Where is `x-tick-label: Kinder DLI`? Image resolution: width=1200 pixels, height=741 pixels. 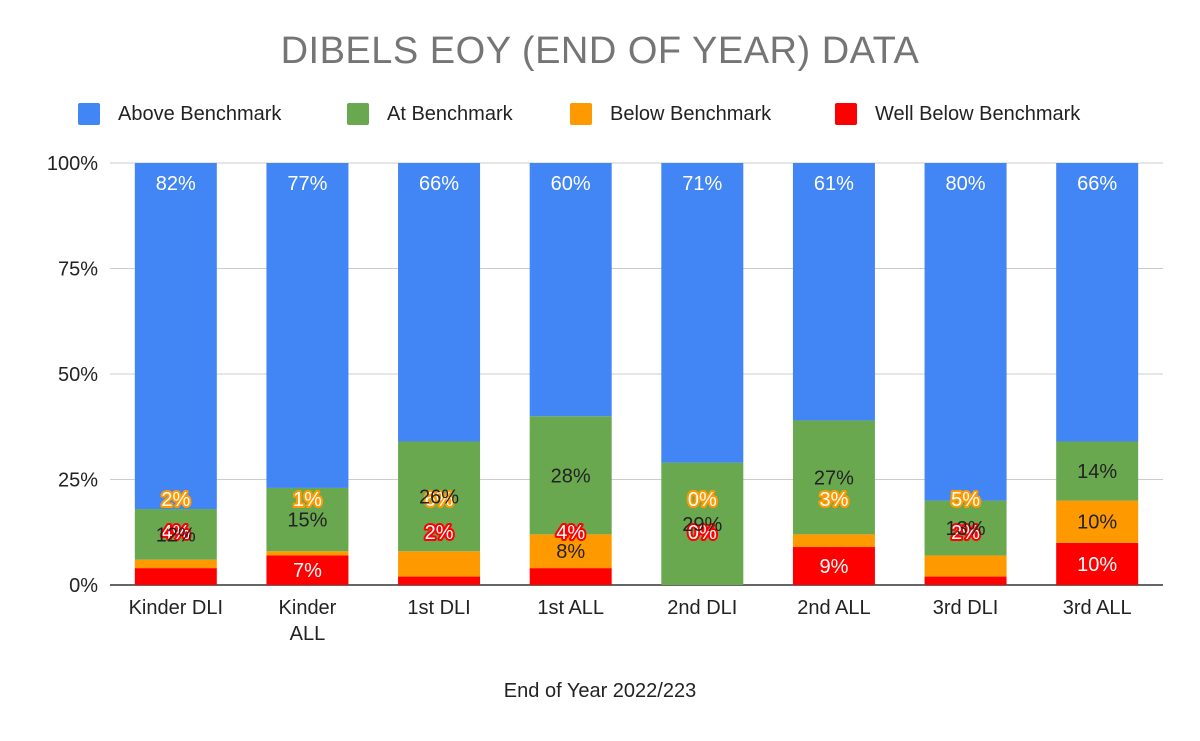
x-tick-label: Kinder DLI is located at coordinates (176, 608).